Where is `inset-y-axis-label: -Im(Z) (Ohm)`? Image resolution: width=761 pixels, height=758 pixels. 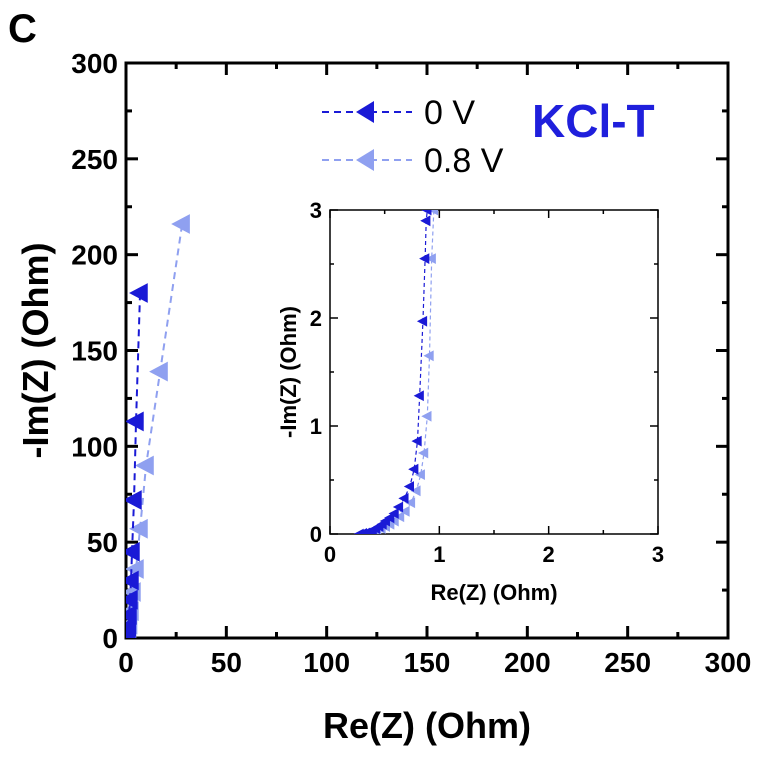
inset-y-axis-label: -Im(Z) (Ohm) is located at coordinates (288, 372).